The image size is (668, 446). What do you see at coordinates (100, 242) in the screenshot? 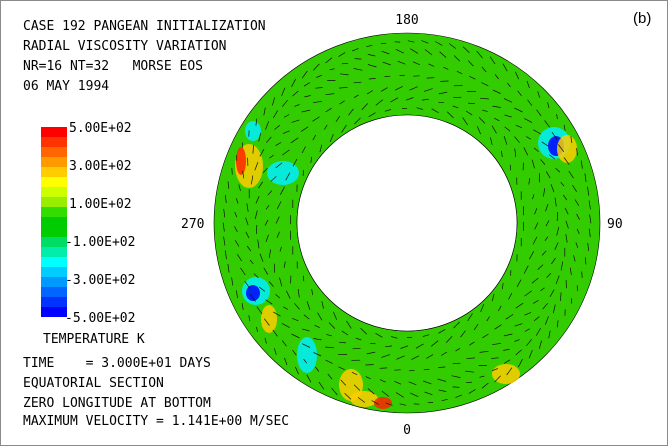
I see `colorbar-label-neg100: -1.00E+02` at bounding box center [100, 242].